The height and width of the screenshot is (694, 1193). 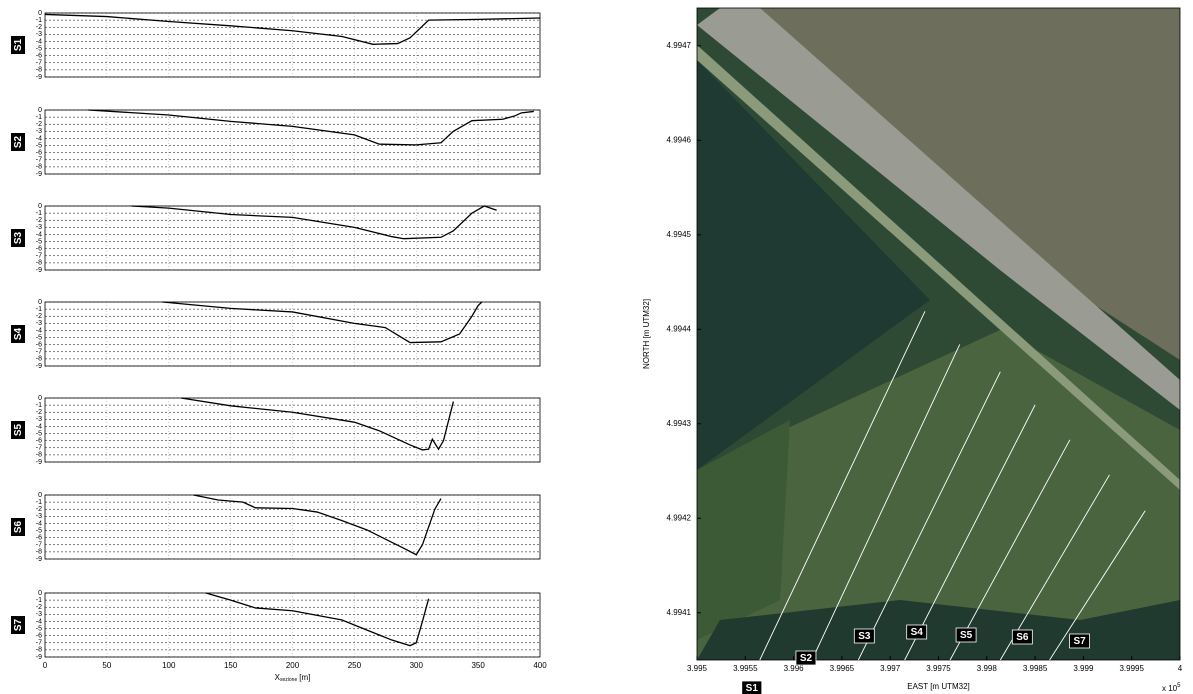 What do you see at coordinates (679, 423) in the screenshot?
I see `y-tick-label: 4.9943` at bounding box center [679, 423].